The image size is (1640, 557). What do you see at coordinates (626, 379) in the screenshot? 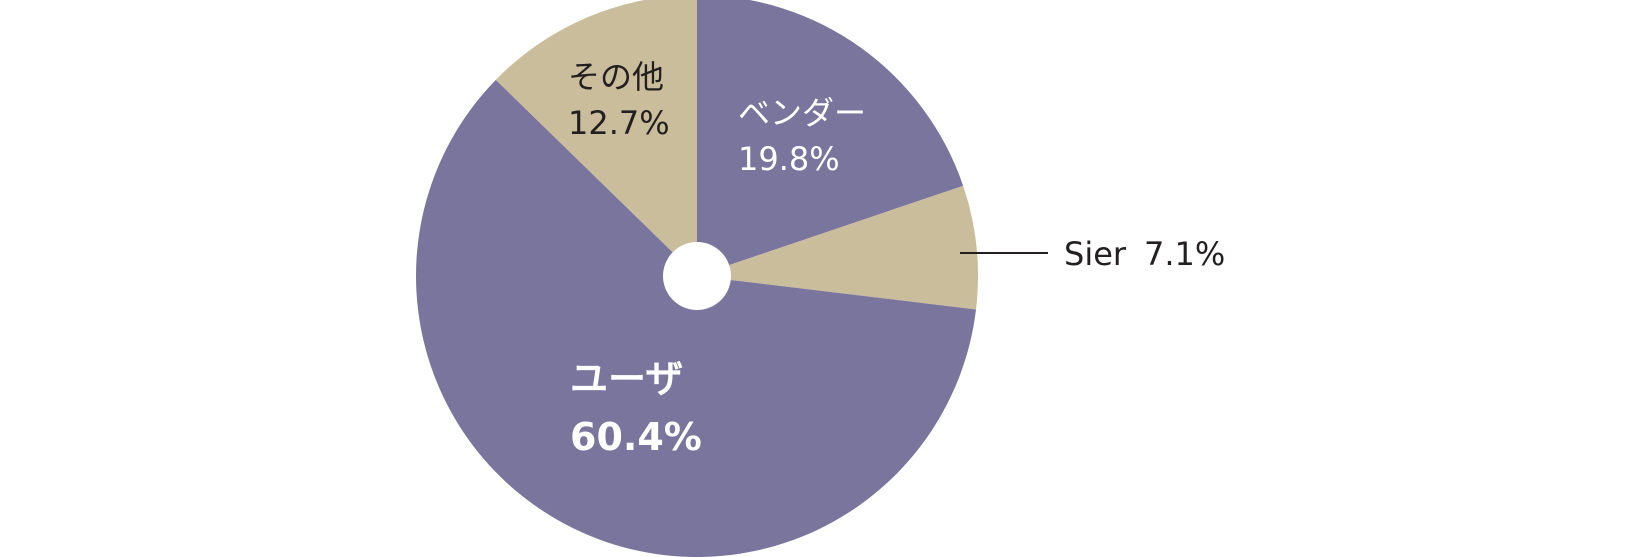
I see `slice-label-user: ユーザ` at bounding box center [626, 379].